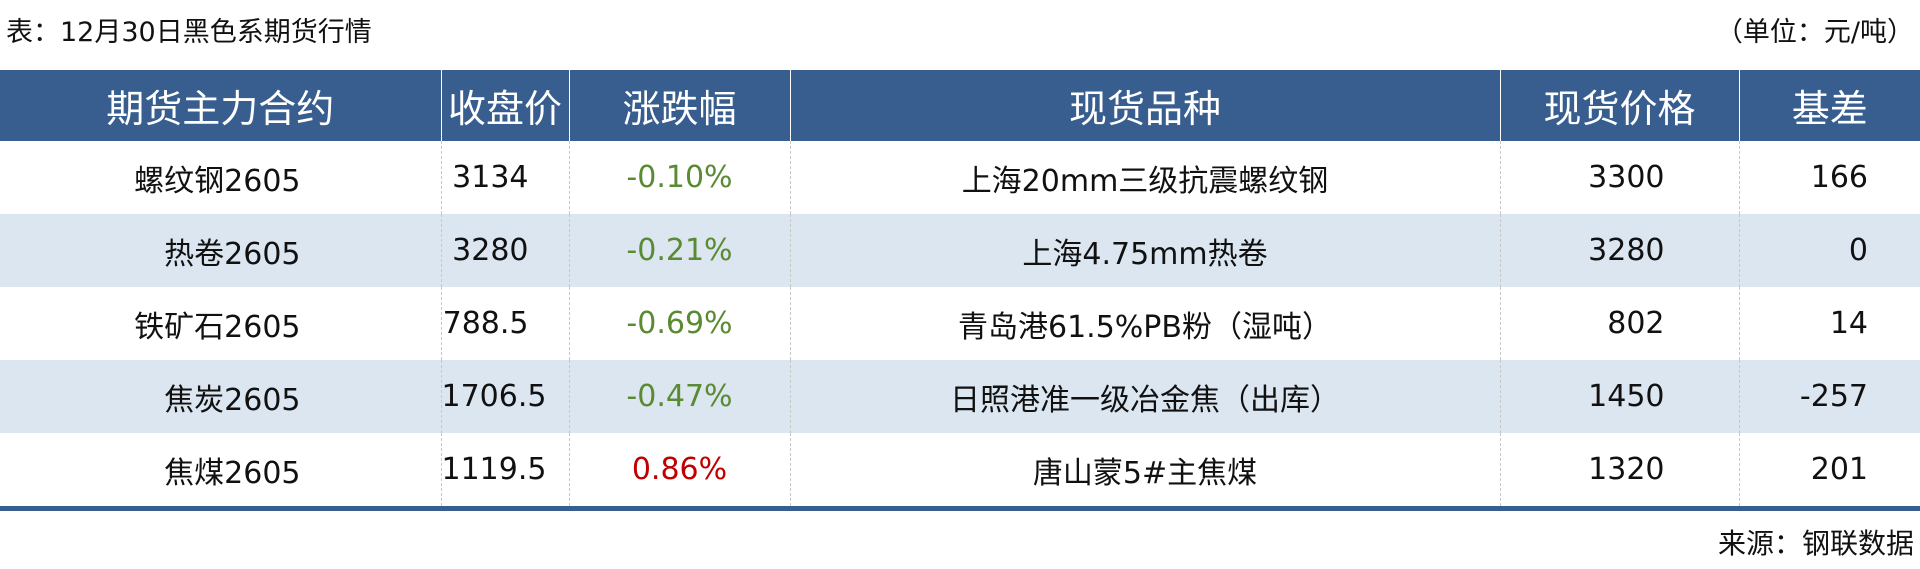 The width and height of the screenshot is (1920, 569). I want to click on col-header-spot: 现货品种, so click(1144, 105).